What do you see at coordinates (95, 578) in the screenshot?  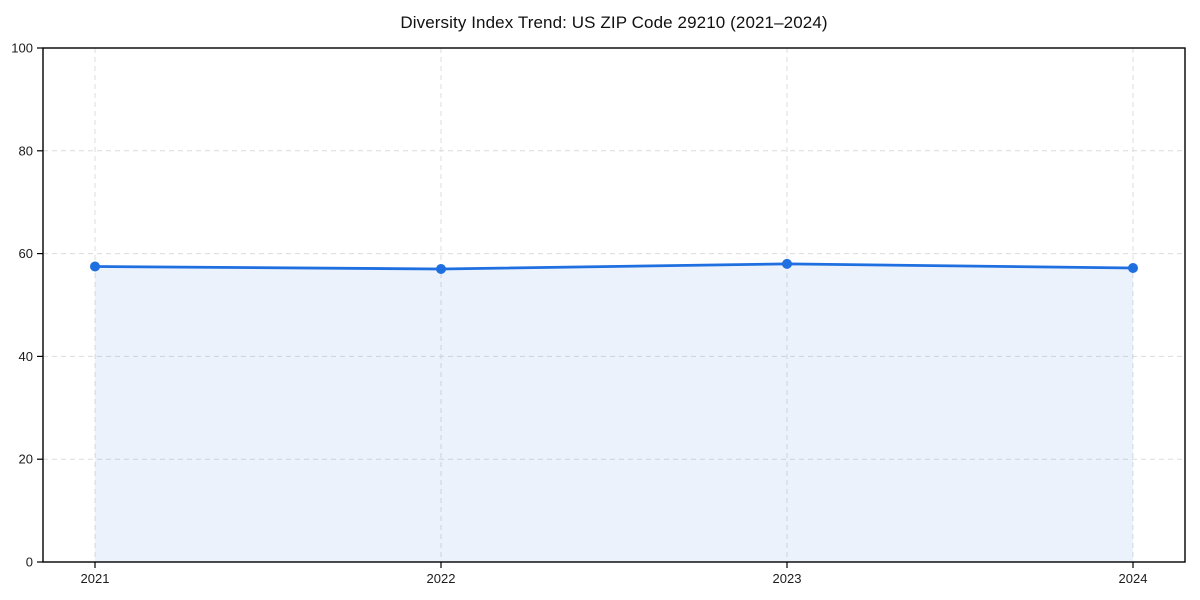 I see `x-tick-label: 2021` at bounding box center [95, 578].